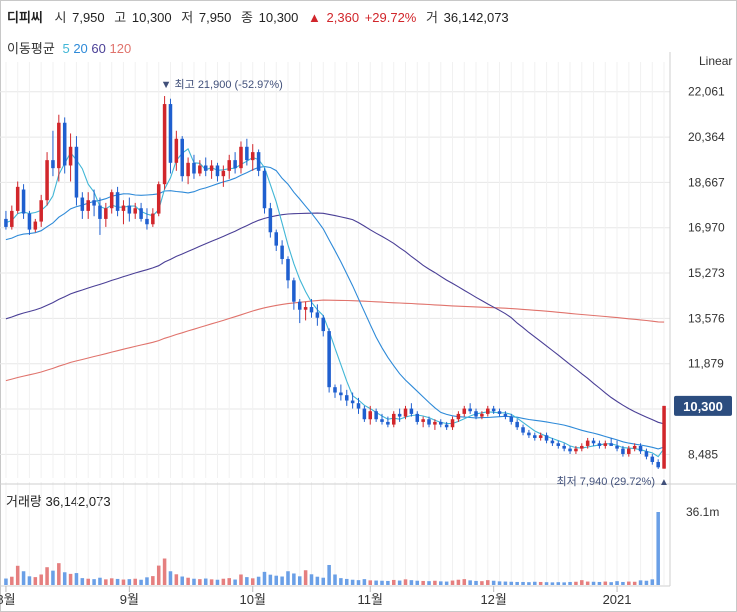 The image size is (737, 612). I want to click on current-price-tag, so click(703, 405).